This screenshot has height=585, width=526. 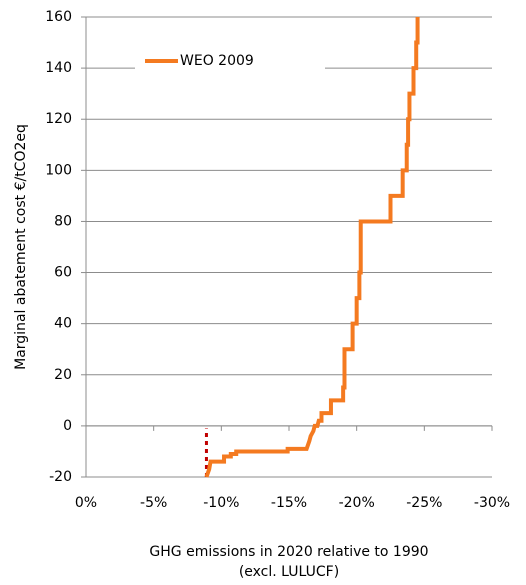 What do you see at coordinates (60, 477) in the screenshot?
I see `y-tick-label: -20` at bounding box center [60, 477].